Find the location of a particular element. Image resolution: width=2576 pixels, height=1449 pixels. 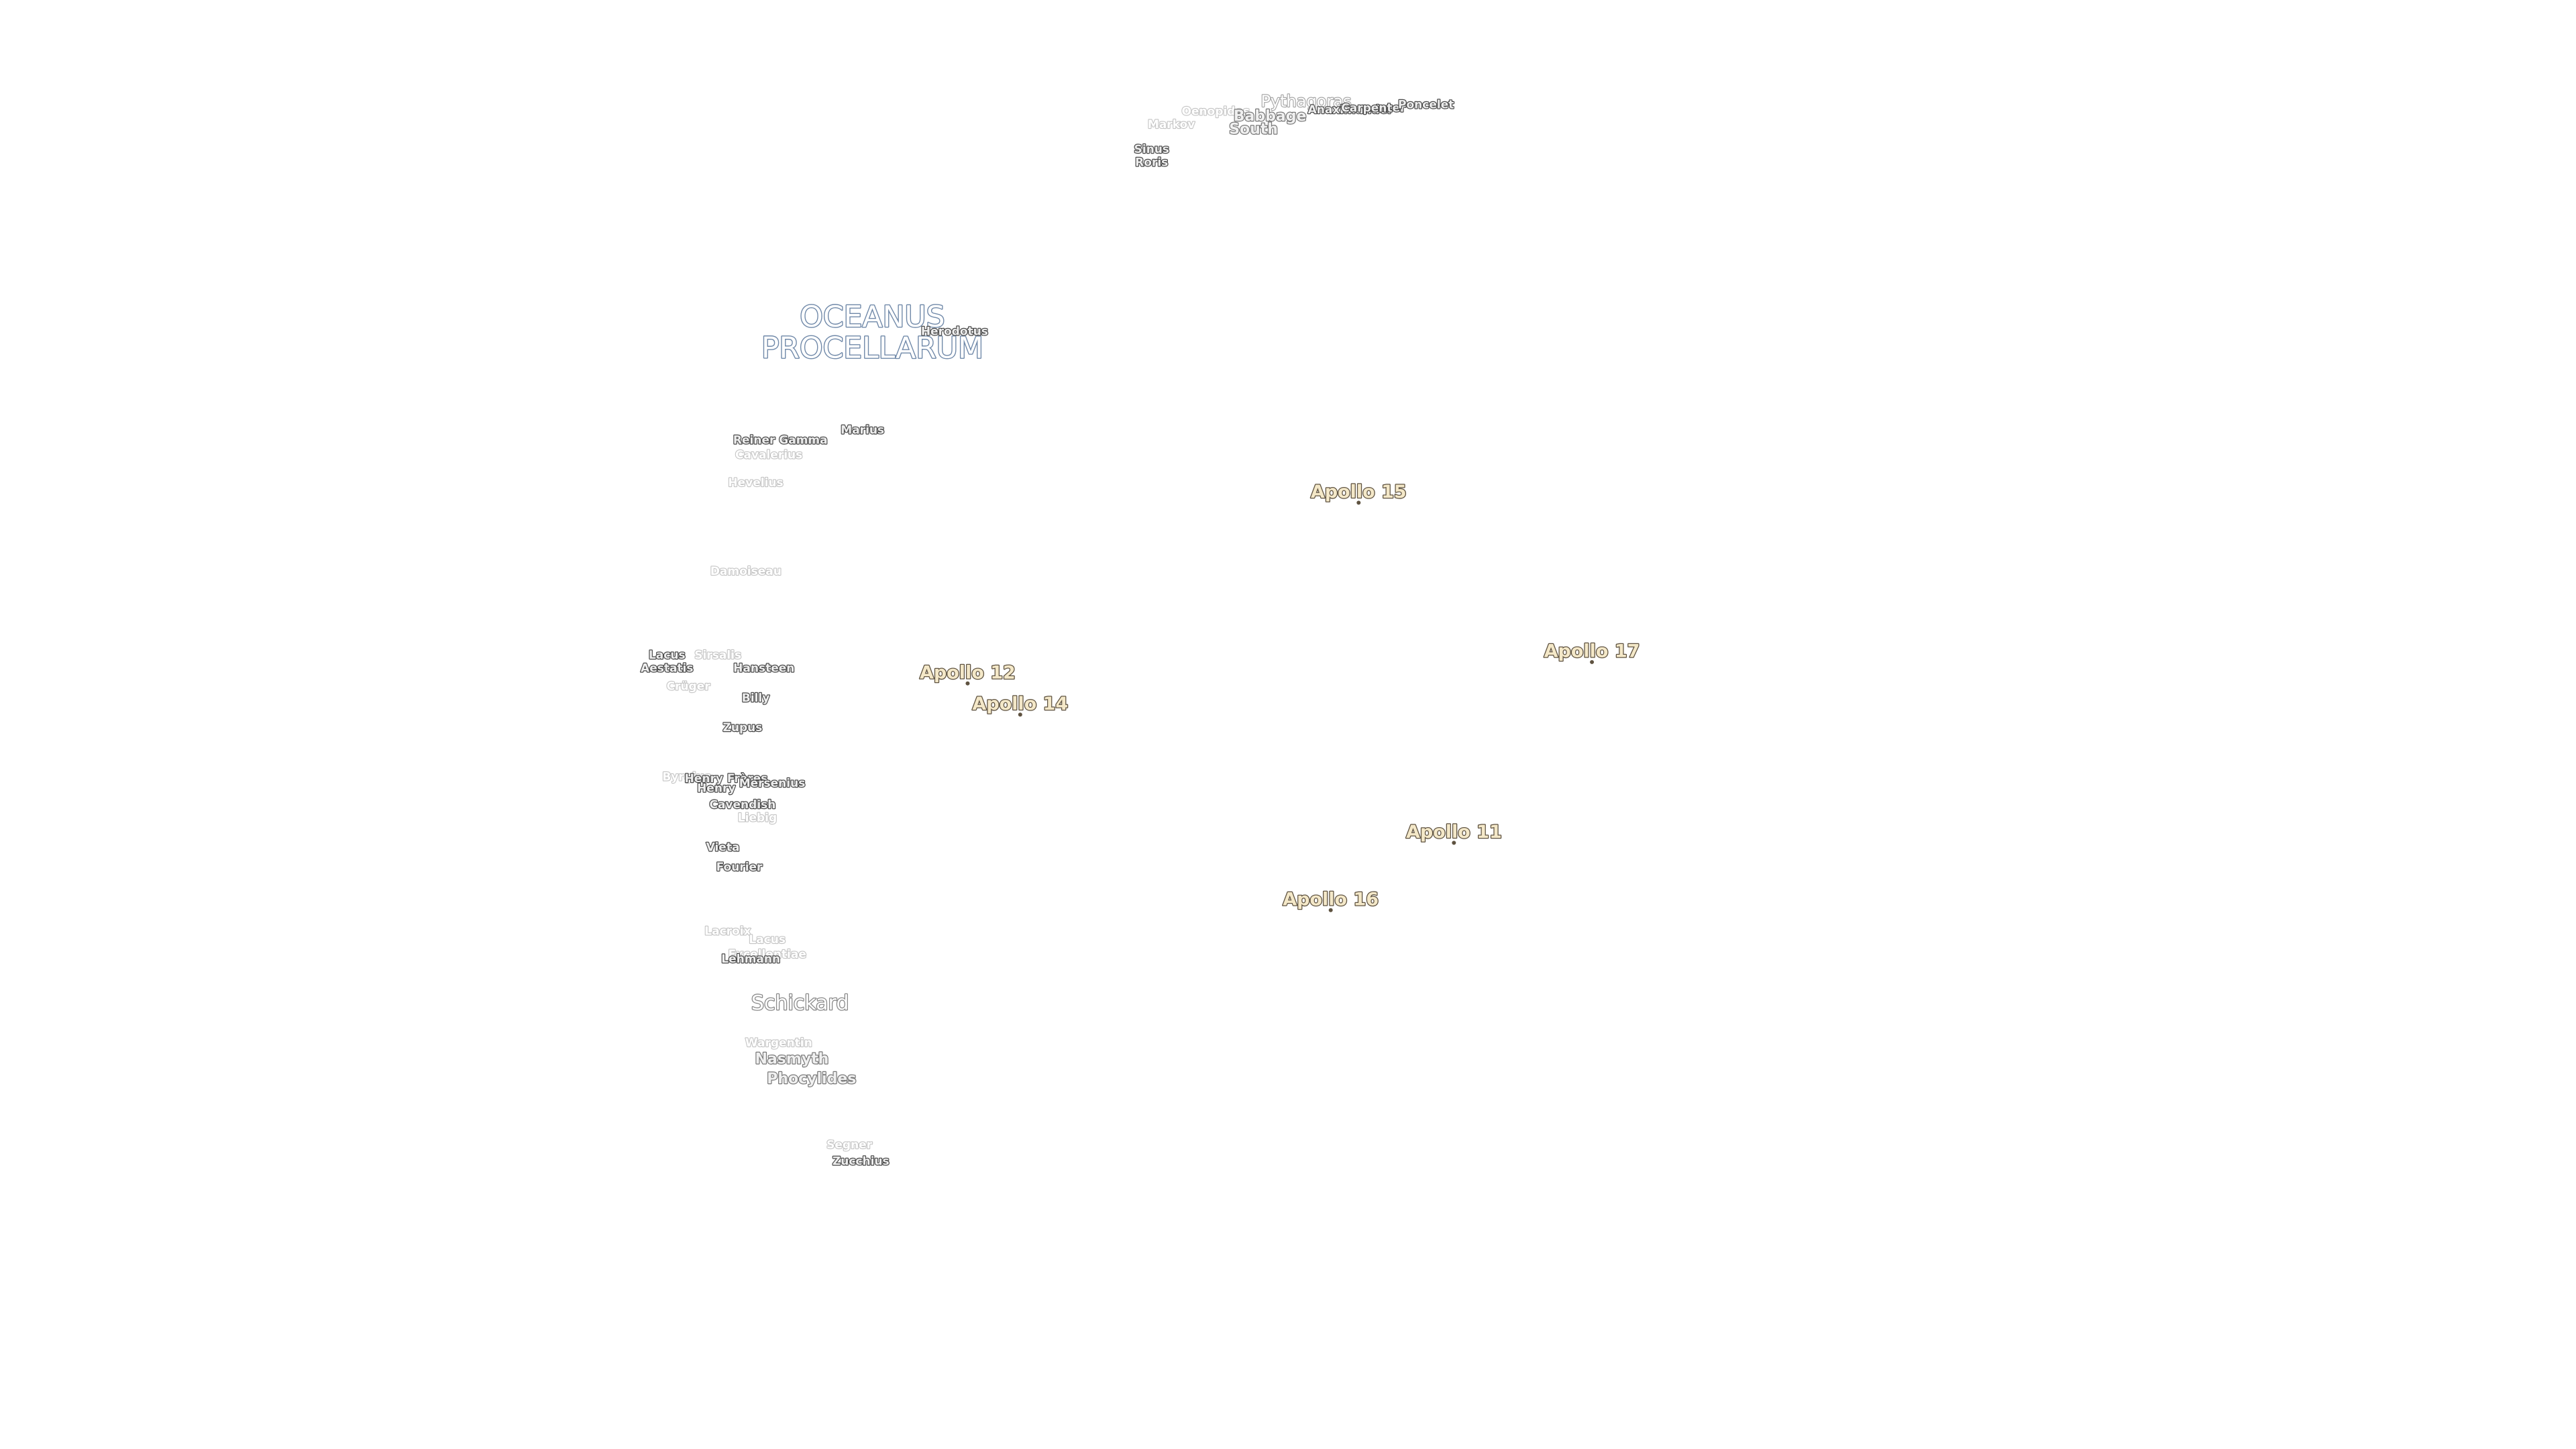

map-label: Poncelet is located at coordinates (1426, 105).